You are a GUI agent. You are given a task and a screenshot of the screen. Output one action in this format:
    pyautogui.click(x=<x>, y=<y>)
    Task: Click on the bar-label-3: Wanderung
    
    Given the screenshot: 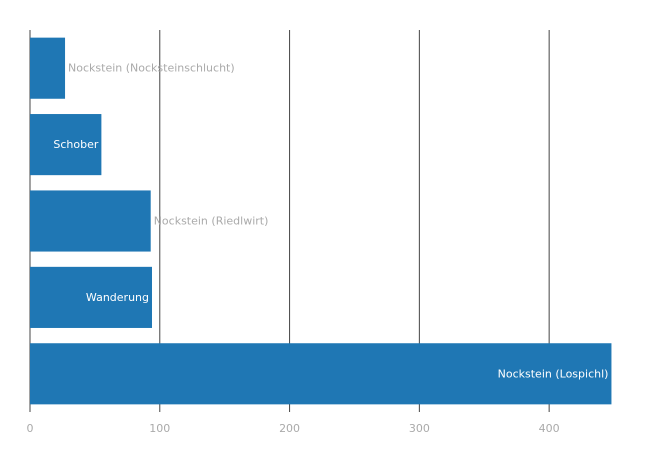 What is the action you would take?
    pyautogui.click(x=117, y=297)
    